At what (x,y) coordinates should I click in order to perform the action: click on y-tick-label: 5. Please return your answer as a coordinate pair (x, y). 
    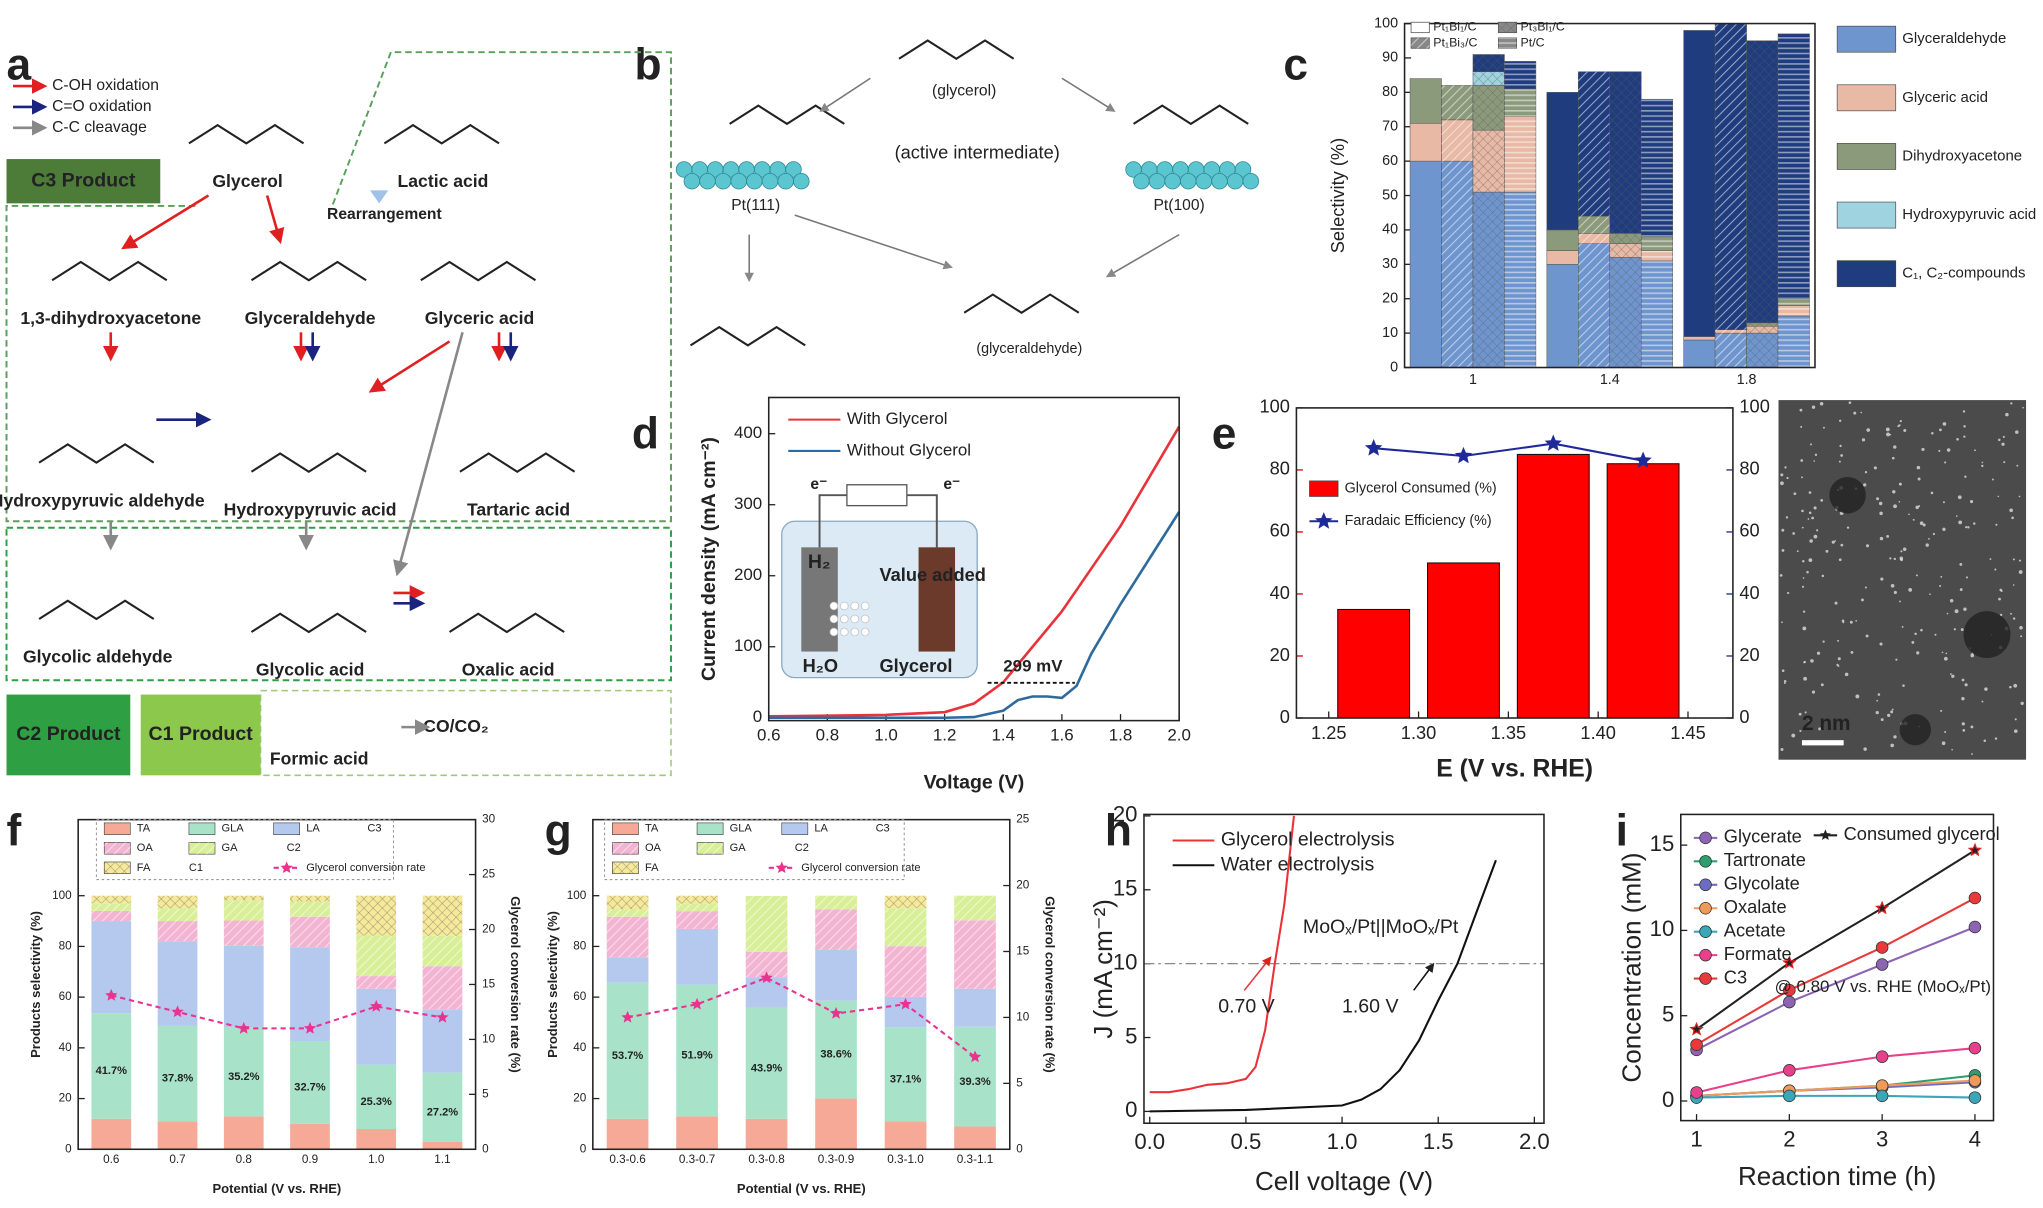
    Looking at the image, I should click on (1668, 1014).